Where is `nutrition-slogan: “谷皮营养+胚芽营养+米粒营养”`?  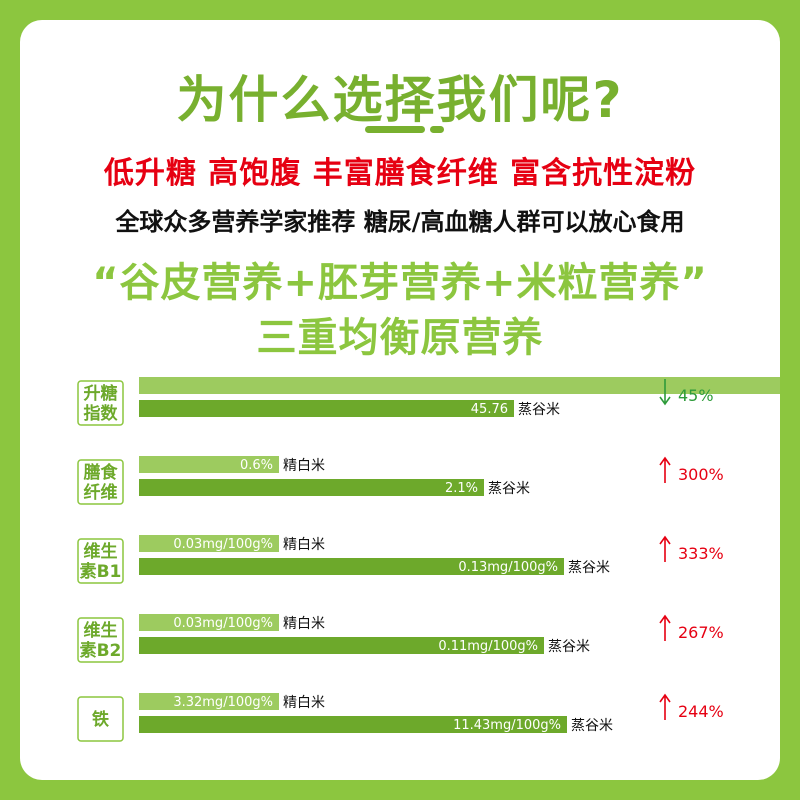
nutrition-slogan: “谷皮营养+胚芽营养+米粒营养” is located at coordinates (400, 283).